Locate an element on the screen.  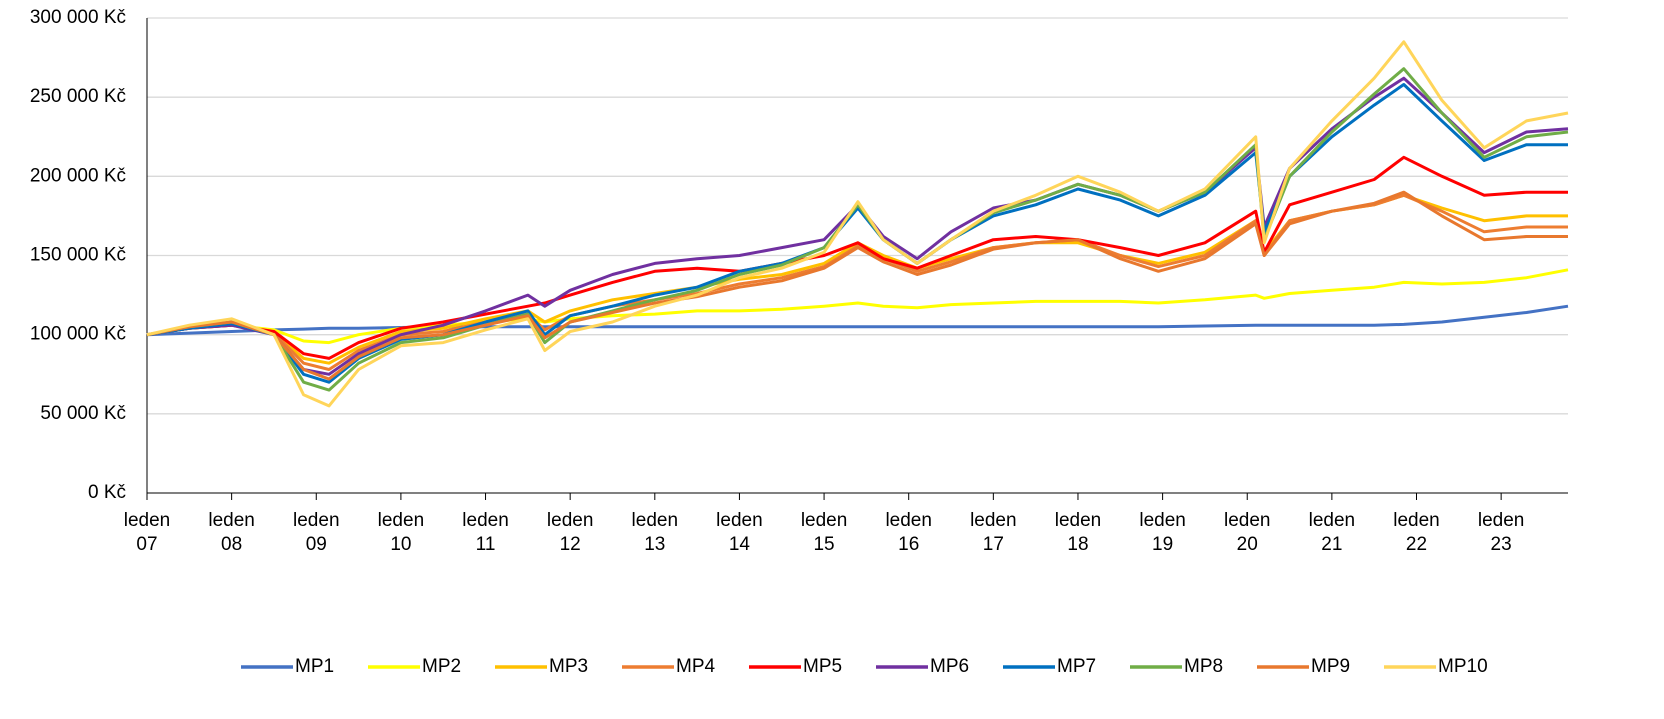
x-tick-label: leden 19 is located at coordinates (1162, 532).